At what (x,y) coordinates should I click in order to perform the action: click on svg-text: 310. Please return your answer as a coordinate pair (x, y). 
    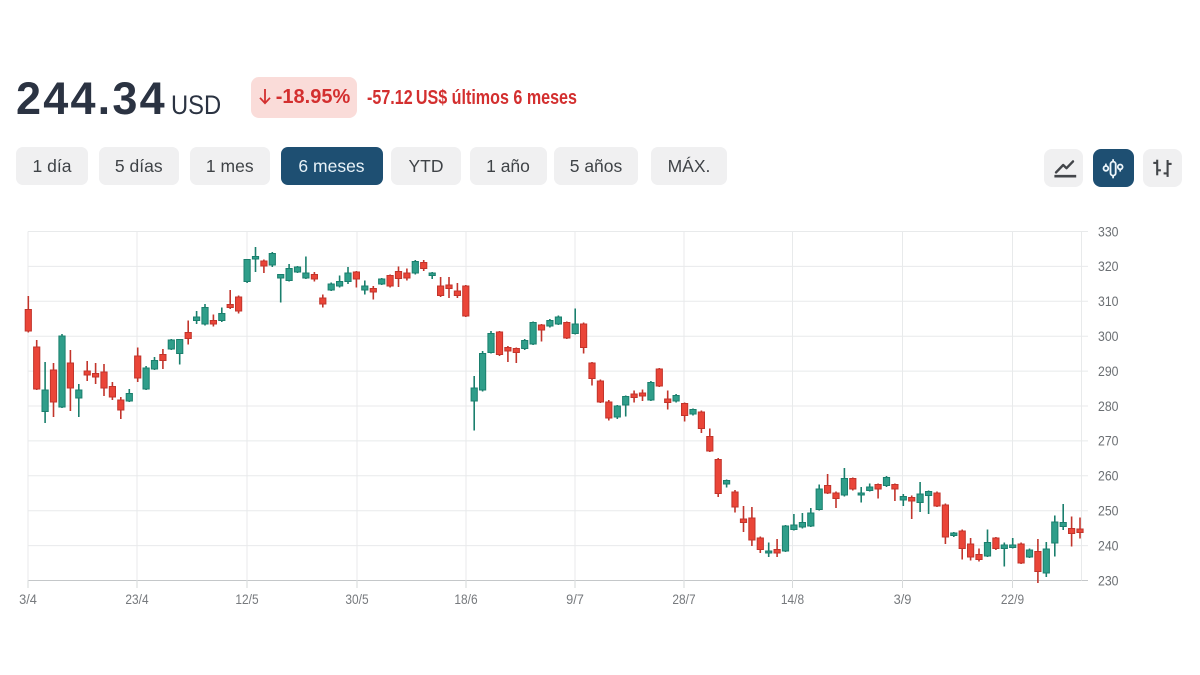
    Looking at the image, I should click on (1108, 301).